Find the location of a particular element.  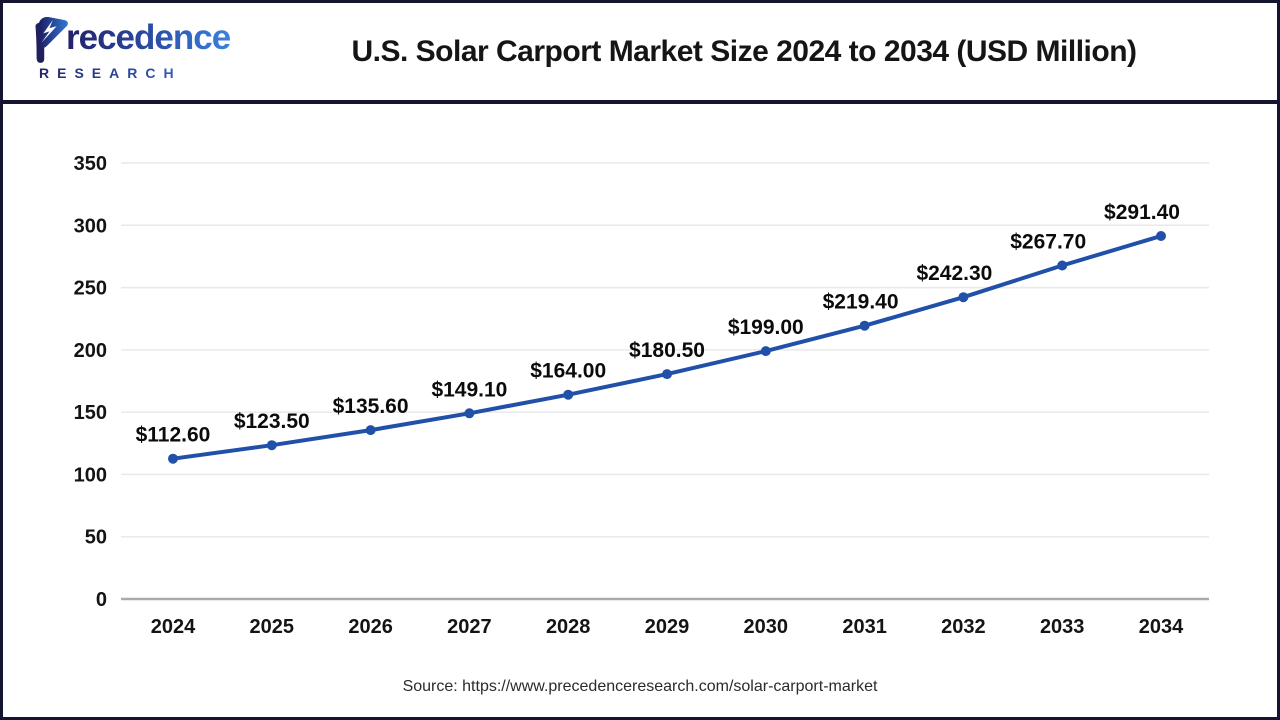

y-axis-label: 250 is located at coordinates (90, 289).